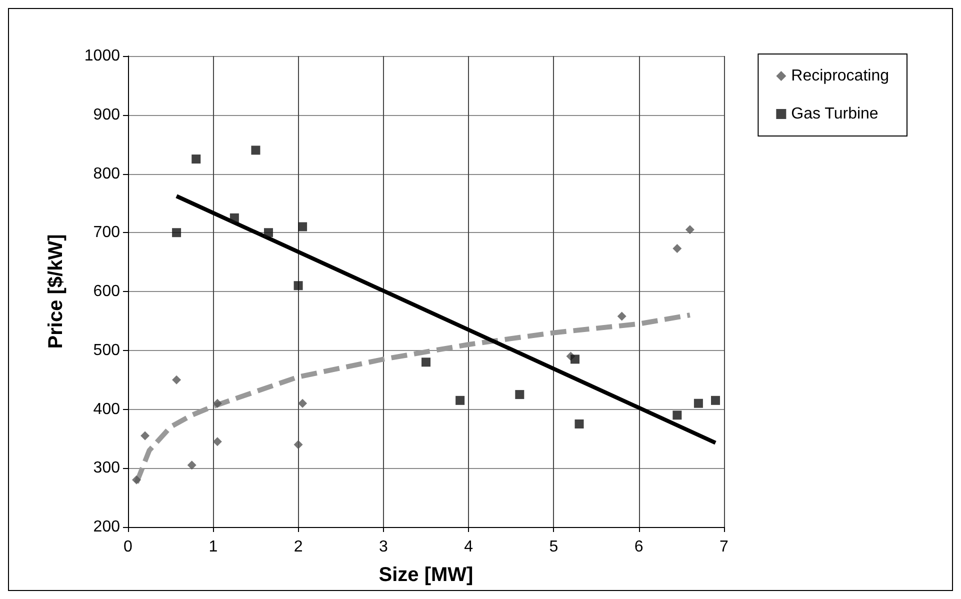  Describe the element at coordinates (106, 468) in the screenshot. I see `y-tick-label: 300` at that location.